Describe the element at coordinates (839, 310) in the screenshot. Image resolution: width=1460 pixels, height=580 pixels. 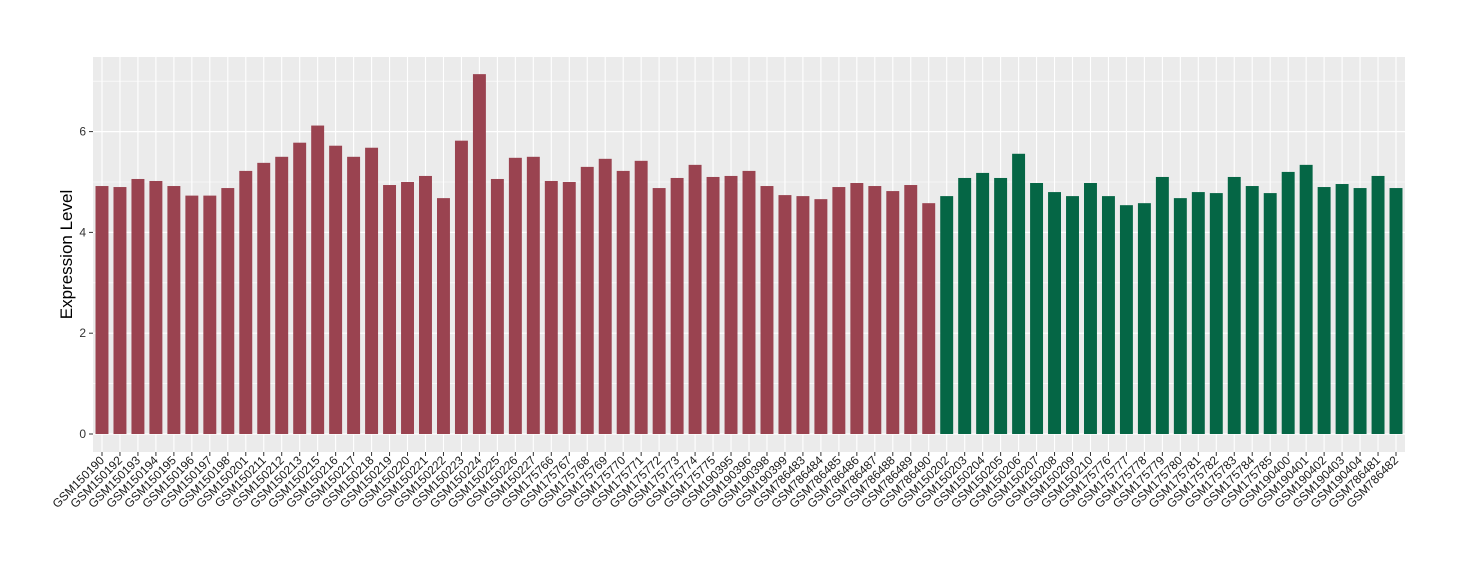
I see `bar-gsm786485` at that location.